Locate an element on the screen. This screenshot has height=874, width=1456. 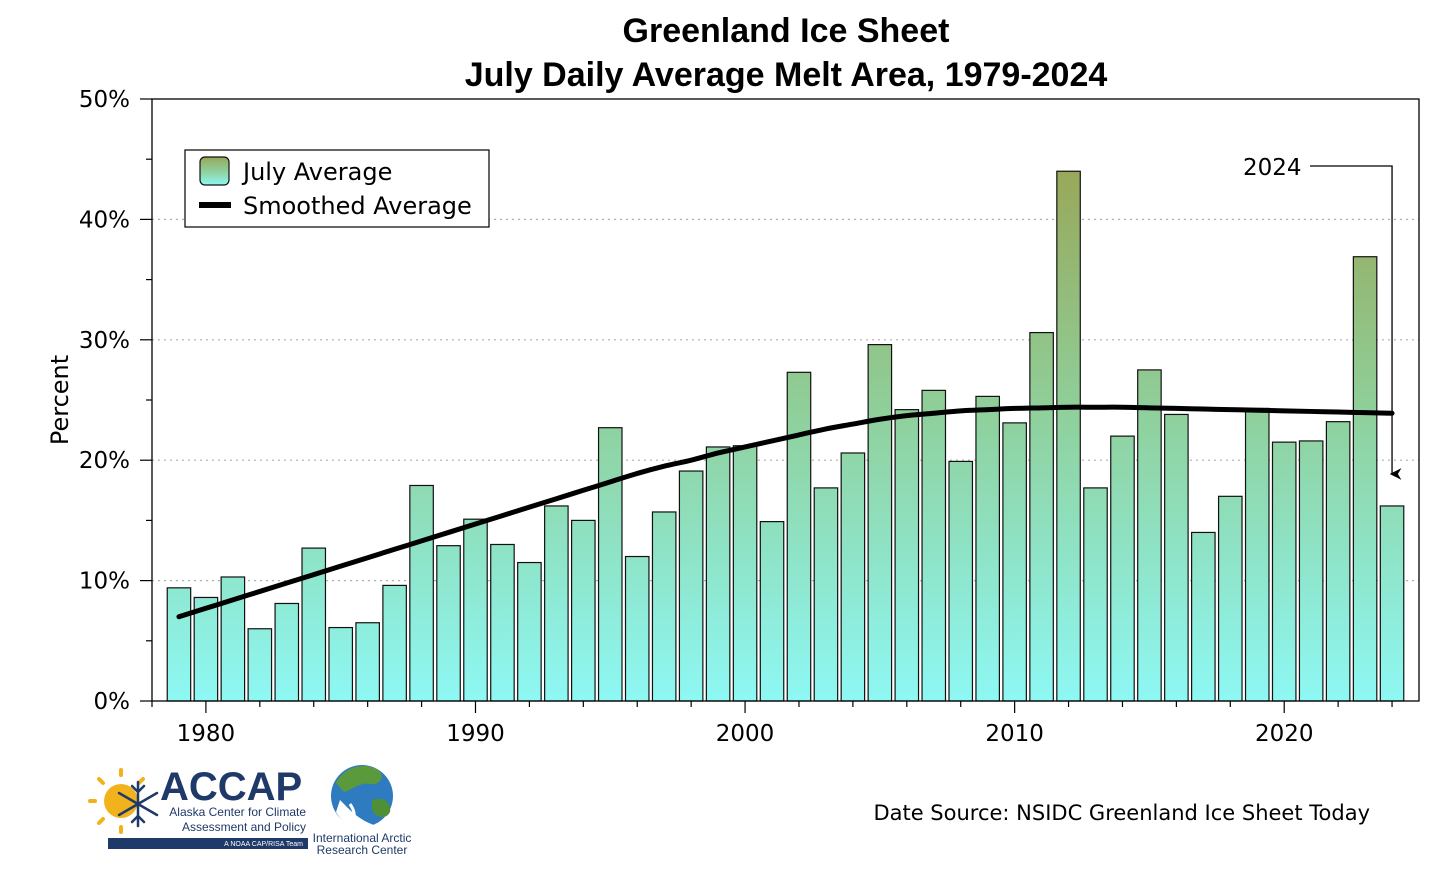
legend-box is located at coordinates (337, 188).